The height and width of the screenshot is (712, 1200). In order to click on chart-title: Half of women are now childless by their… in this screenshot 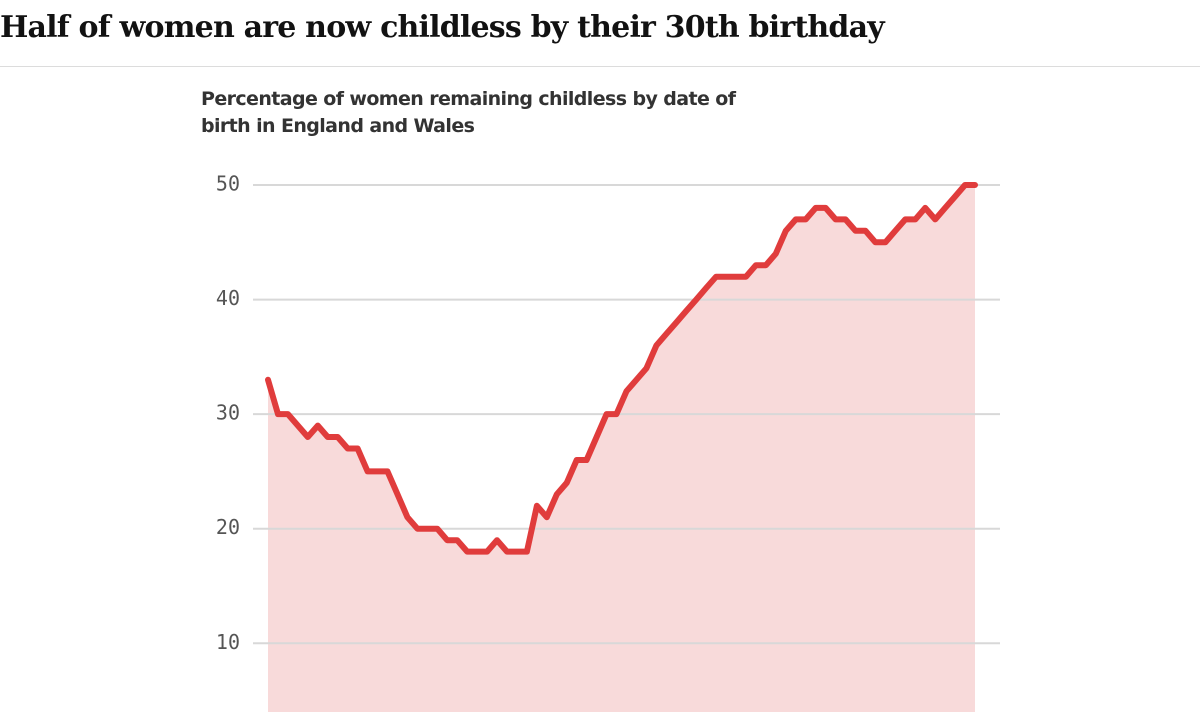, I will do `click(442, 27)`.